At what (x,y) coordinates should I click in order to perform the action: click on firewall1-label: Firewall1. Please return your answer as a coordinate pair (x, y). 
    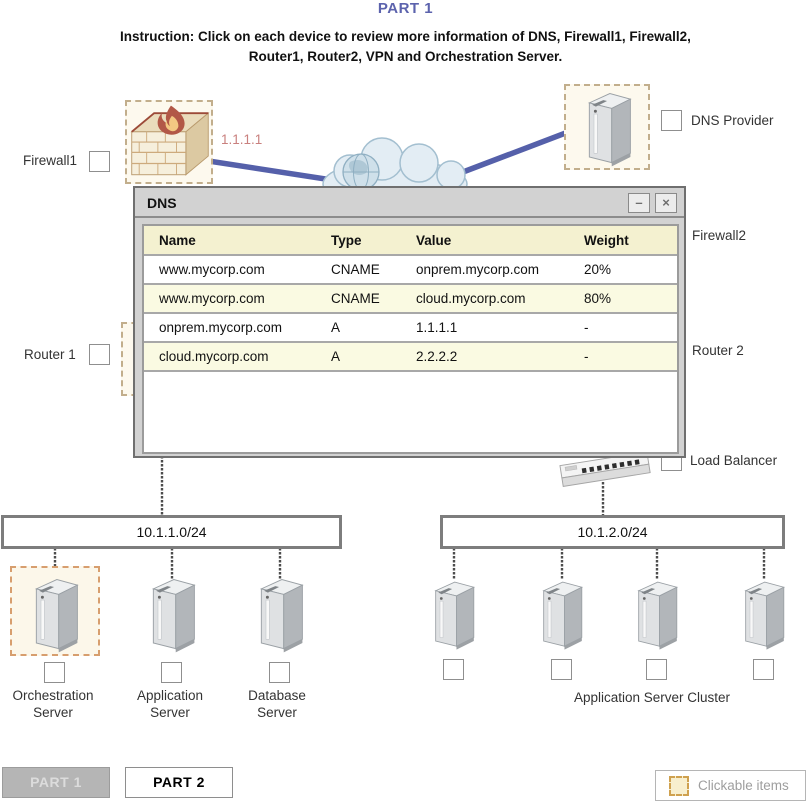
    Looking at the image, I should click on (50, 160).